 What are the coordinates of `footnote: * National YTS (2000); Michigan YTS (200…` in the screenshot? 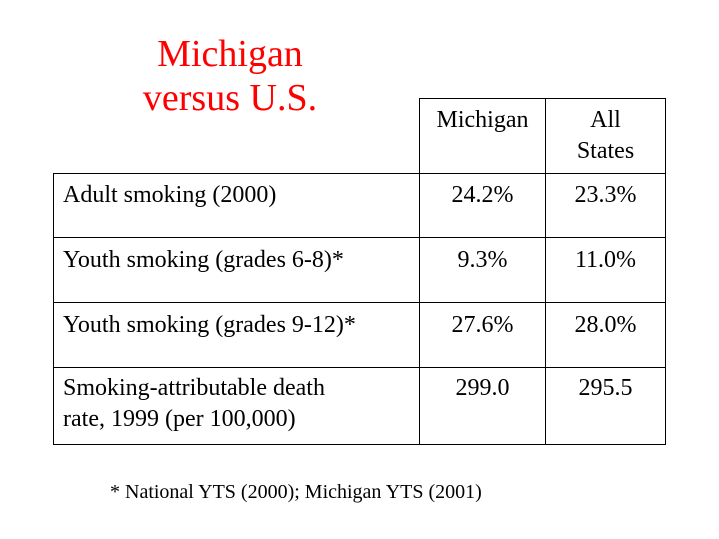 It's located at (296, 492).